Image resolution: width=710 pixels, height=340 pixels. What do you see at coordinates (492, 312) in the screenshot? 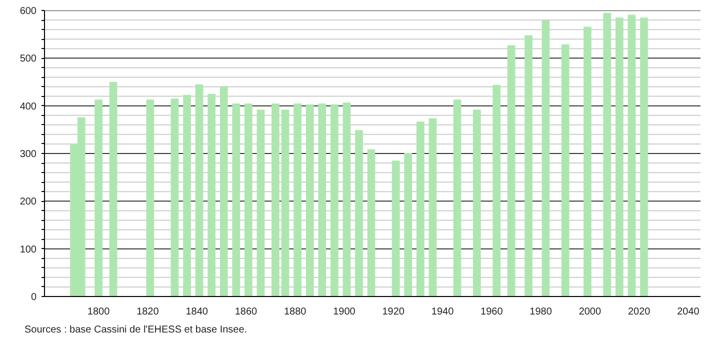
I see `x-tick-label: 1960` at bounding box center [492, 312].